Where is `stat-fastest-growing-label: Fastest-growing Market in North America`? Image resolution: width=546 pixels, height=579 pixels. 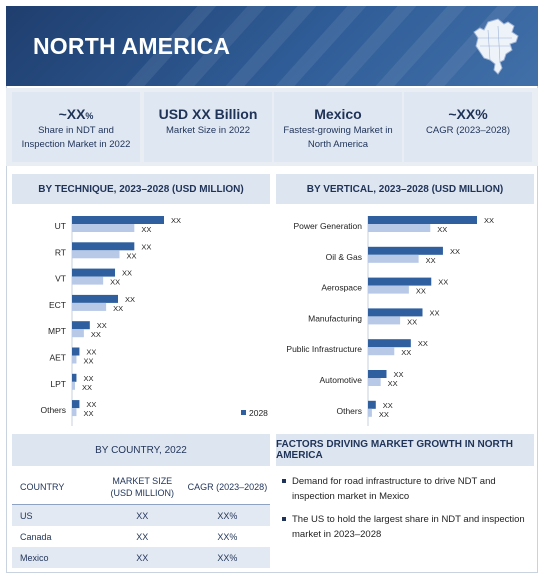 stat-fastest-growing-label: Fastest-growing Market in North America is located at coordinates (338, 137).